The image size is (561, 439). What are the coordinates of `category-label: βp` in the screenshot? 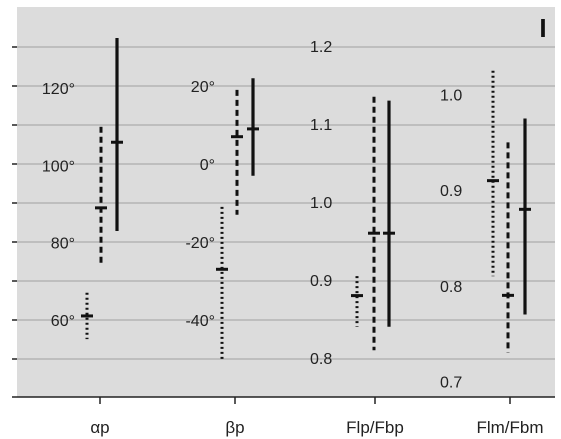 It's located at (234, 427).